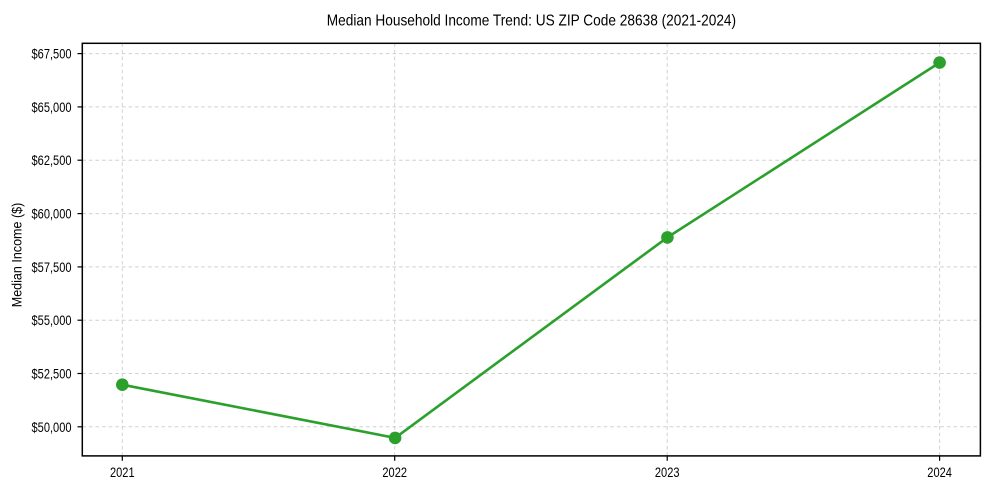  I want to click on svg-text: 2023, so click(667, 473).